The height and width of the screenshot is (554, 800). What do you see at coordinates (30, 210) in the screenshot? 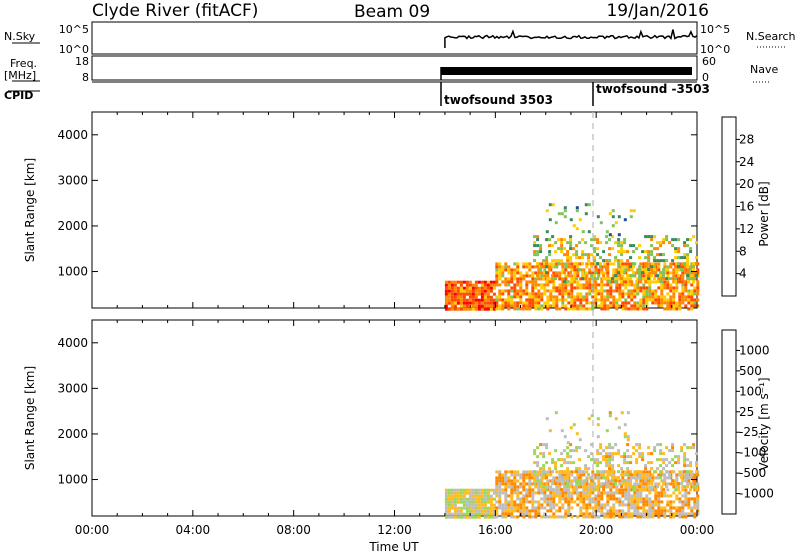
I see `power-ylabel: Slant Range [km]` at bounding box center [30, 210].